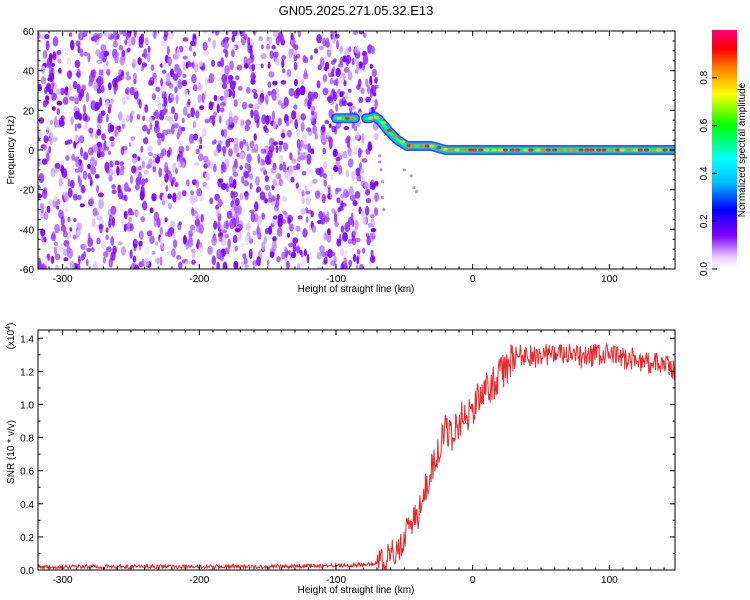 This screenshot has height=600, width=750. Describe the element at coordinates (704, 173) in the screenshot. I see `colorbar-tick-label: 0.4` at that location.